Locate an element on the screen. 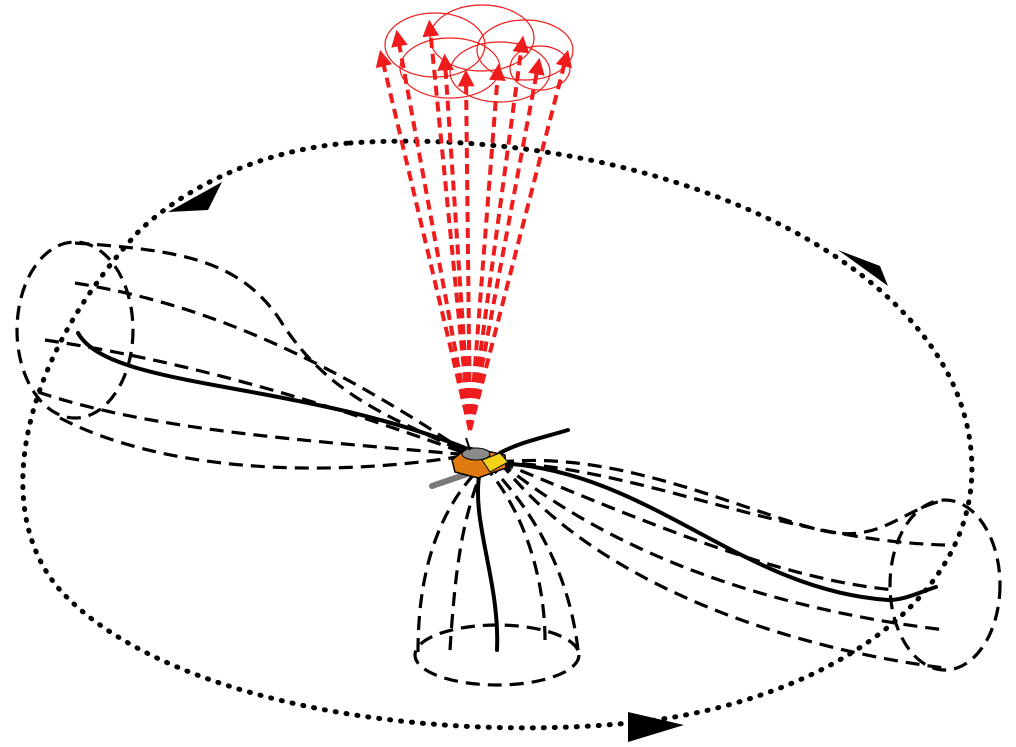 The image size is (1016, 747). spacecraft-panel is located at coordinates (495, 462).